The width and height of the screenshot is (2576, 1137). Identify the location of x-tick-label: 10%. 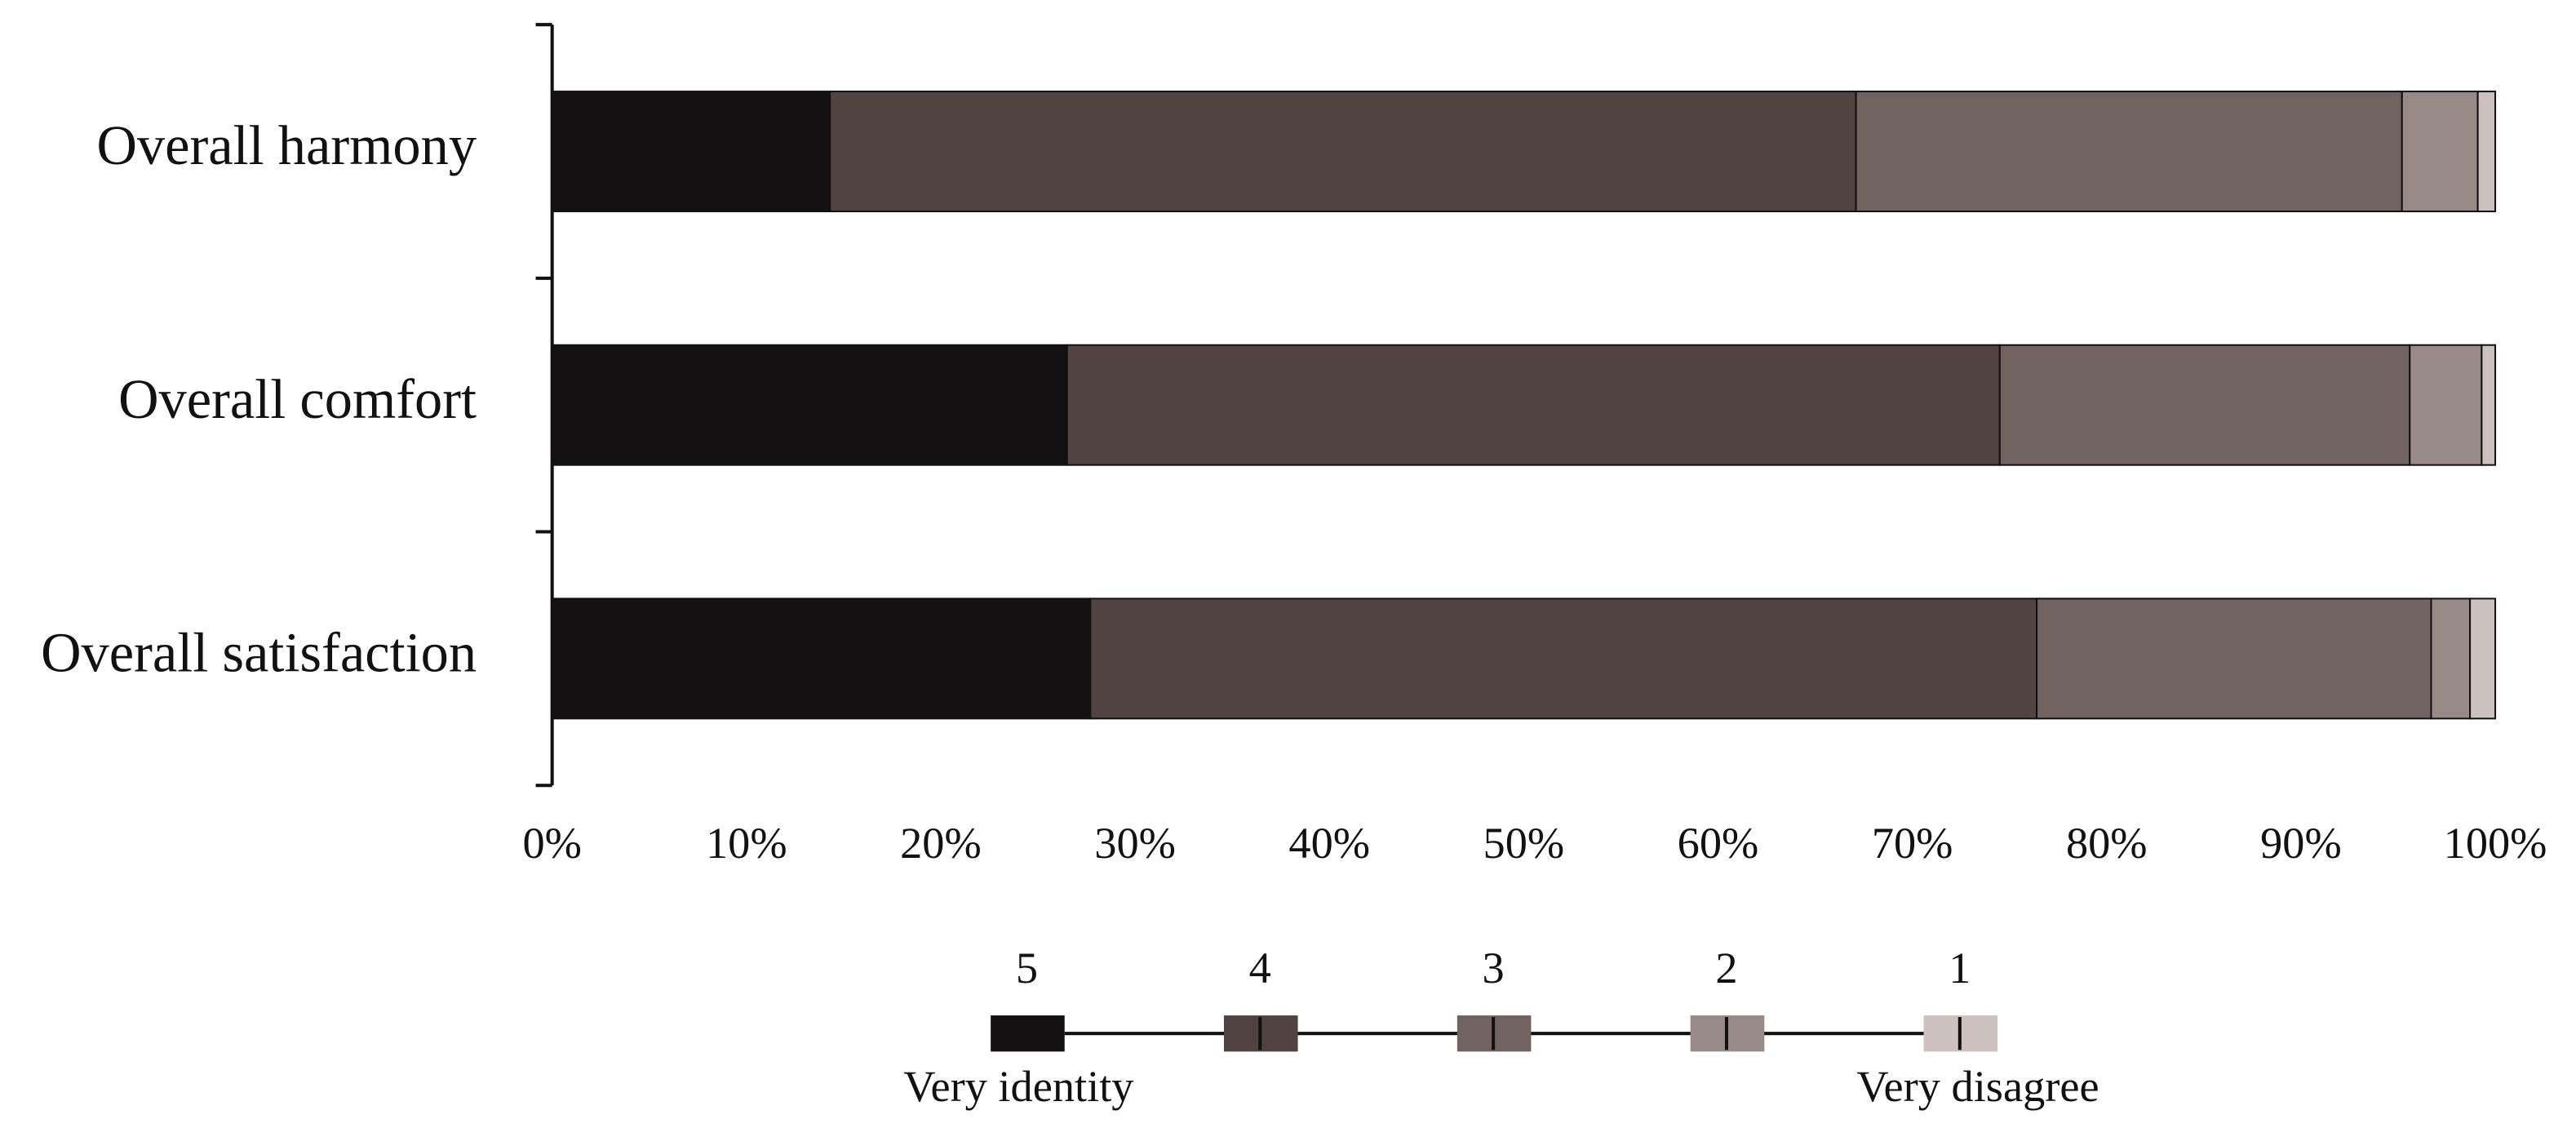
(746, 843).